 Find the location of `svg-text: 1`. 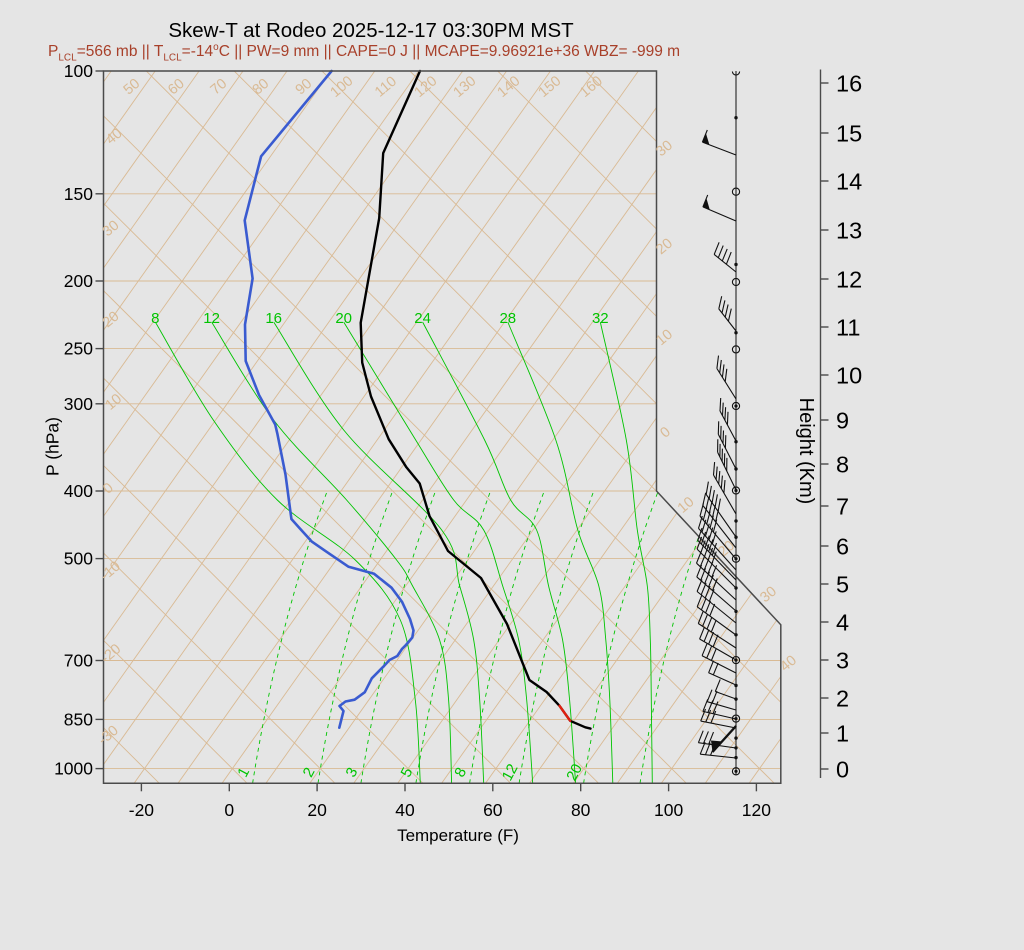

svg-text: 1 is located at coordinates (842, 734).